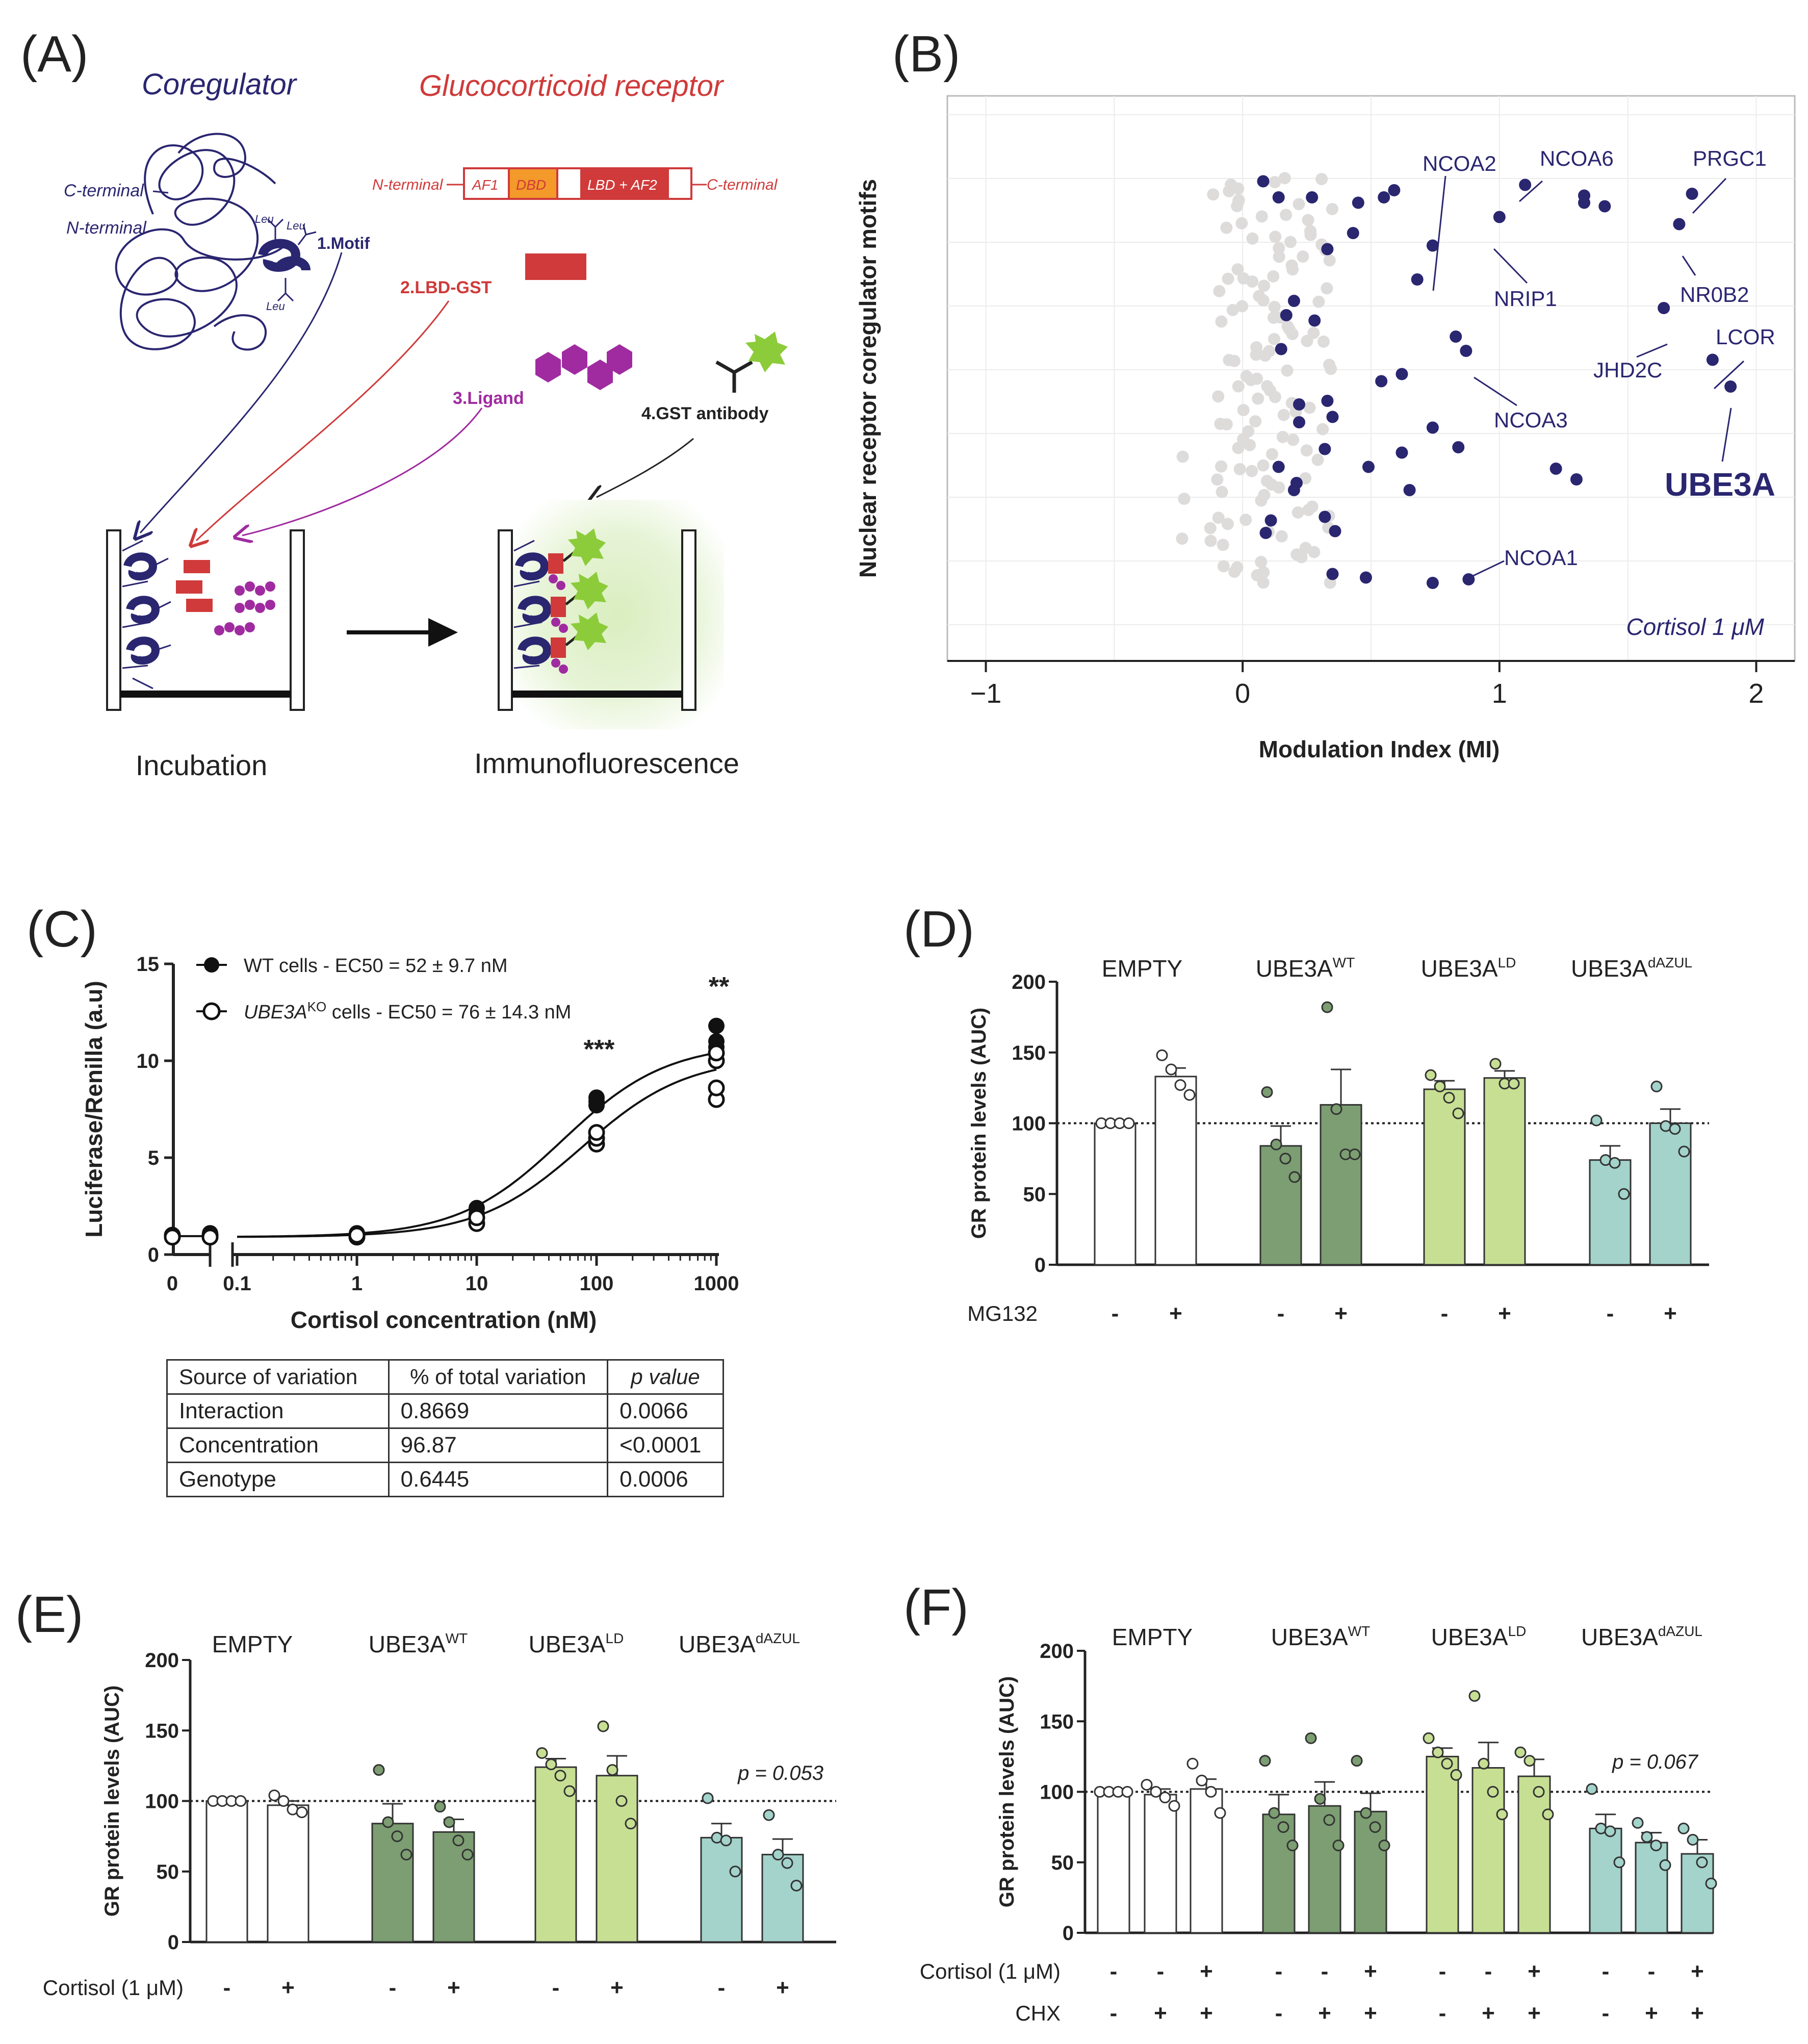 This screenshot has height=2044, width=1808. I want to click on panel-b-cortisol-note: Cortisol 1 μM, so click(1695, 627).